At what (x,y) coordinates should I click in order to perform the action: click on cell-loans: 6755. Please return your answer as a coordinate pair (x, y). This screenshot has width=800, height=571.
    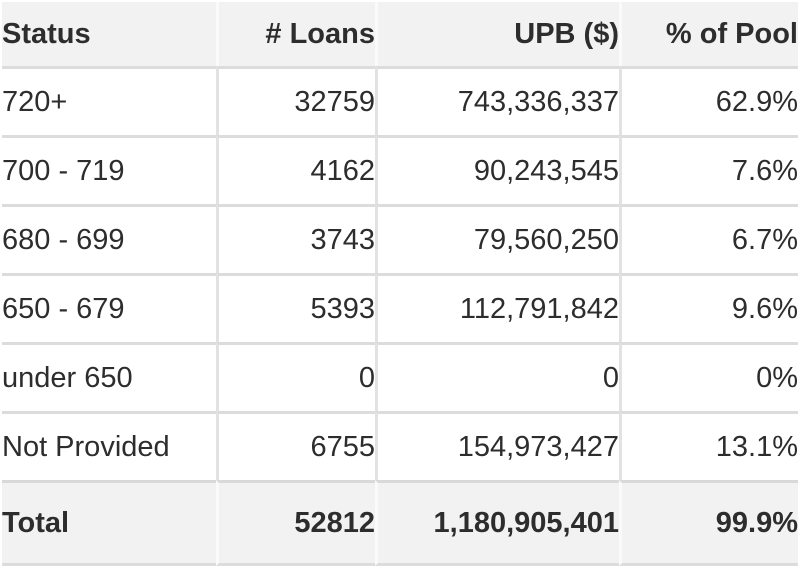
    Looking at the image, I should click on (295, 445).